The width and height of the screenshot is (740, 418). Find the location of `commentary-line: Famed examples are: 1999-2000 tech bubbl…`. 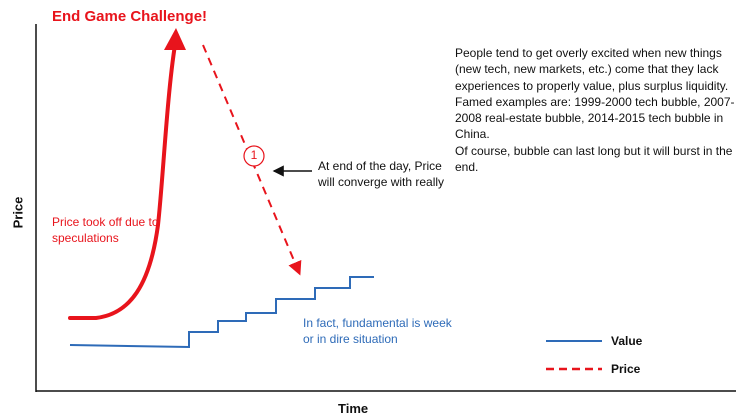

commentary-line: Famed examples are: 1999-2000 tech bubbl… is located at coordinates (595, 118).